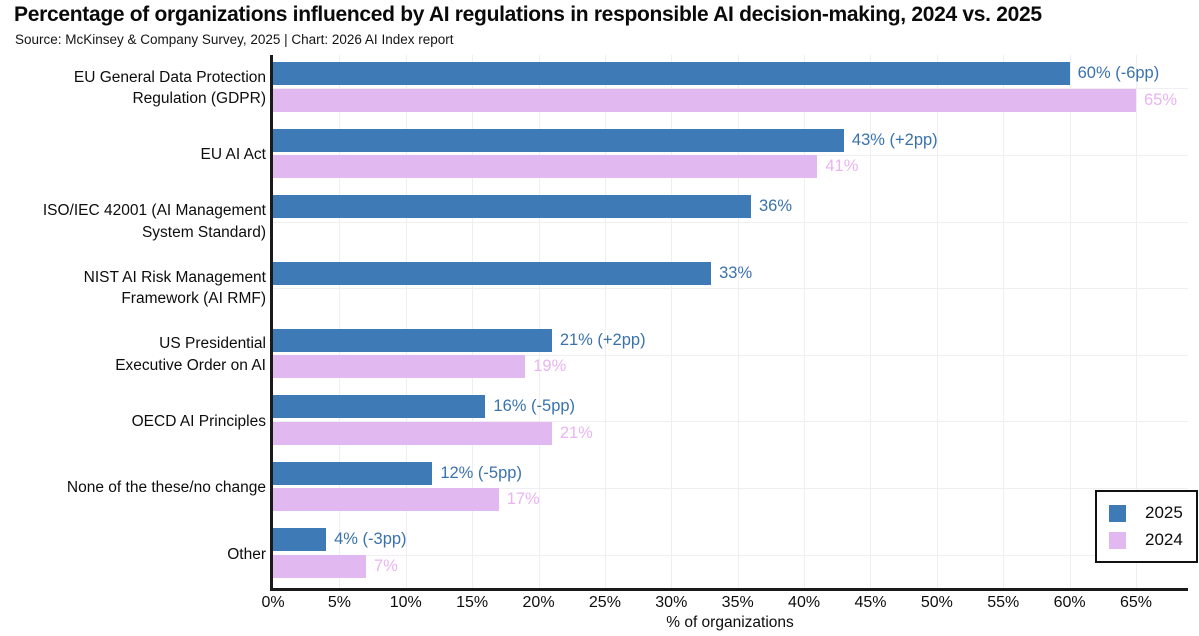  Describe the element at coordinates (166, 488) in the screenshot. I see `category-label-line: None of the these/no change` at that location.